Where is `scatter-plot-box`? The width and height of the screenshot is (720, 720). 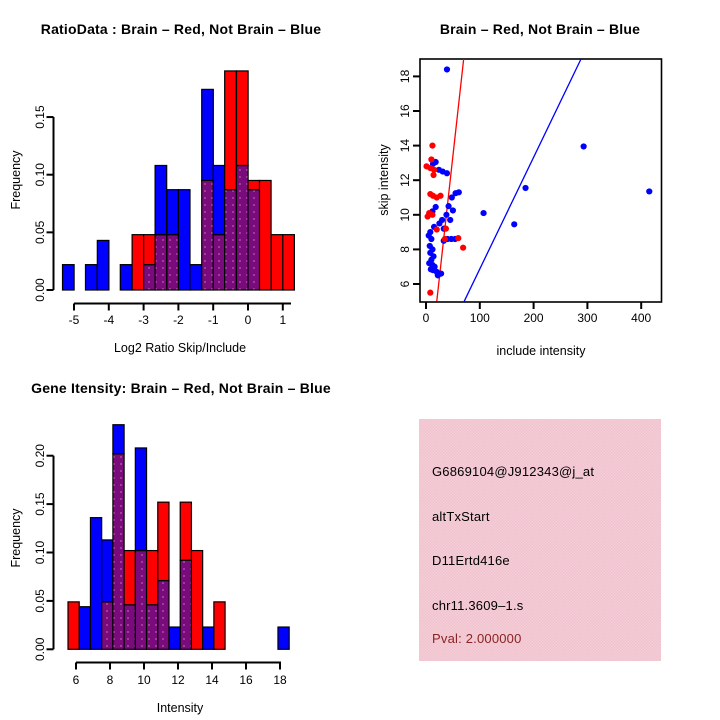 scatter-plot-box is located at coordinates (541, 180).